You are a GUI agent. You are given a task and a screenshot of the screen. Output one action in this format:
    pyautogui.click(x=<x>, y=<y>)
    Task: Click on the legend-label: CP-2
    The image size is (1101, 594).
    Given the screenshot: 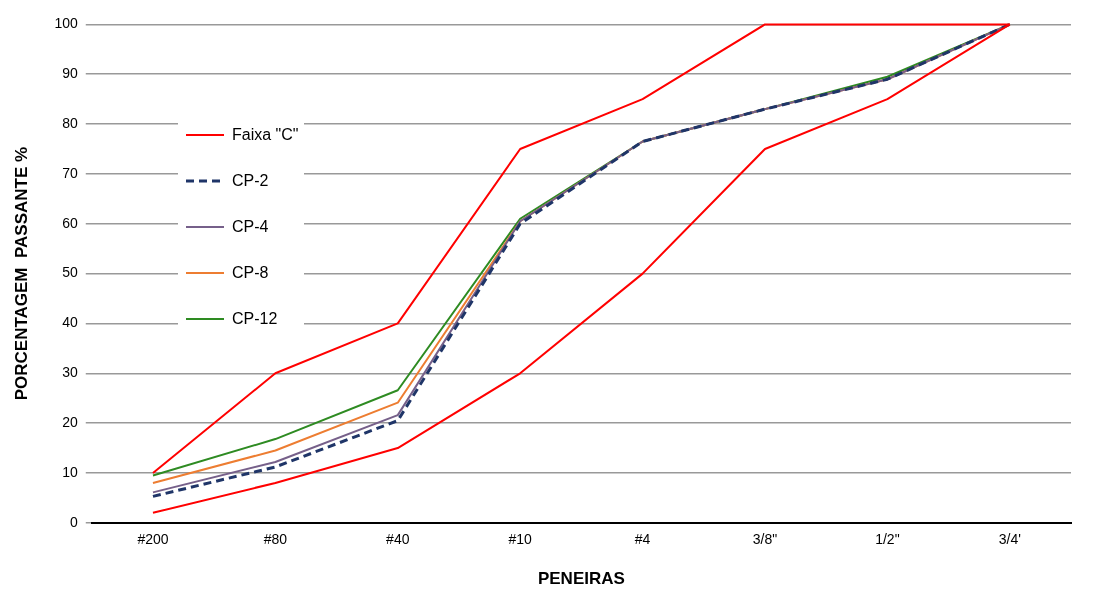 What is the action you would take?
    pyautogui.click(x=250, y=181)
    